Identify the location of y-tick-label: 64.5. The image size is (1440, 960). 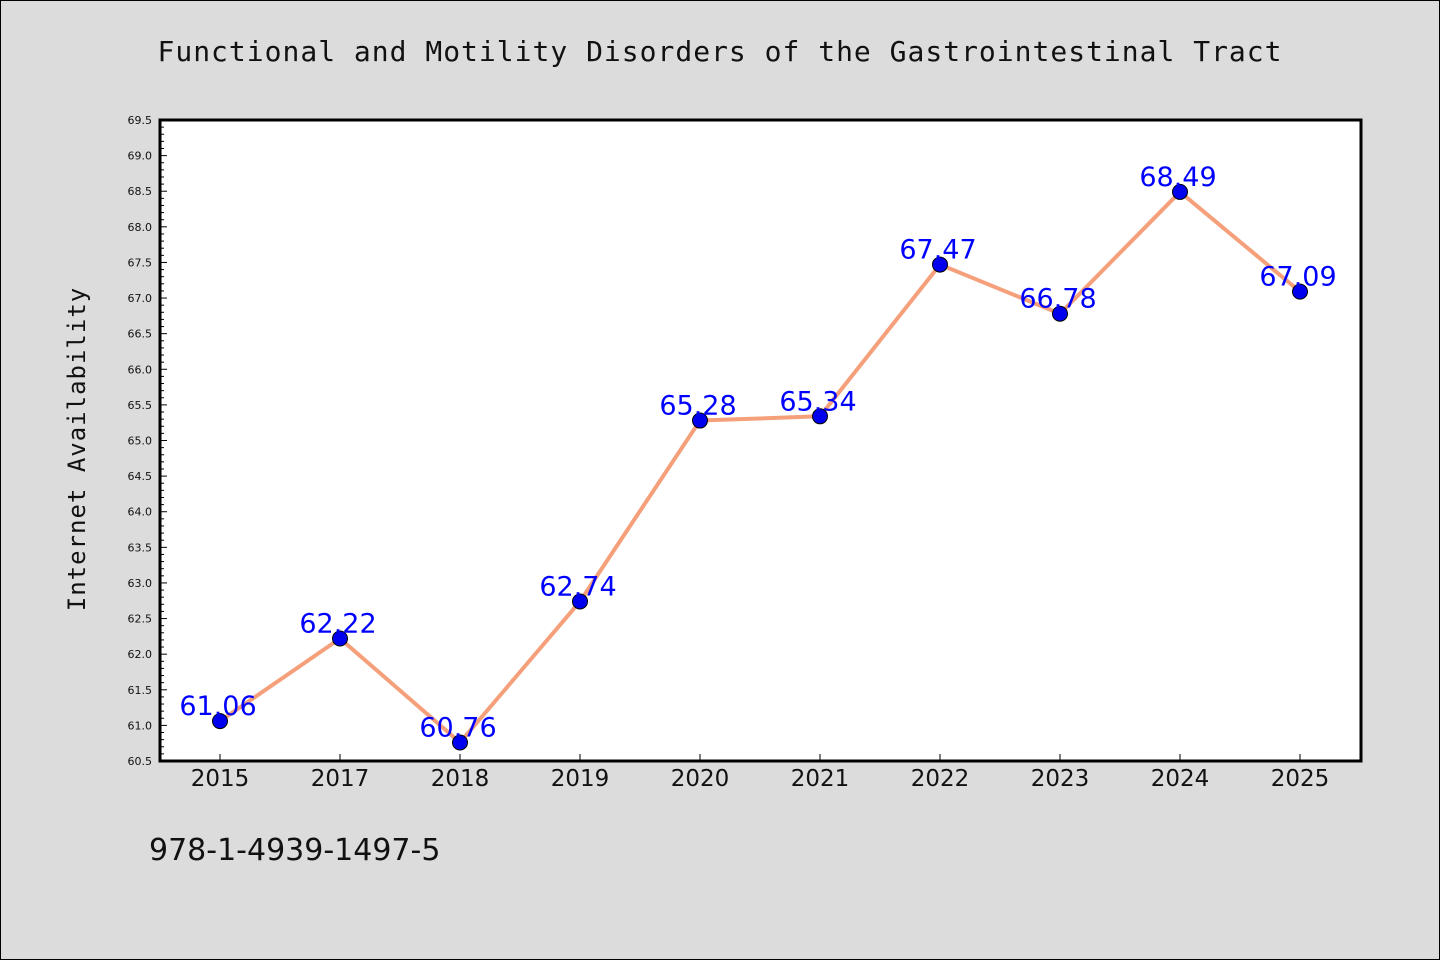
(140, 476).